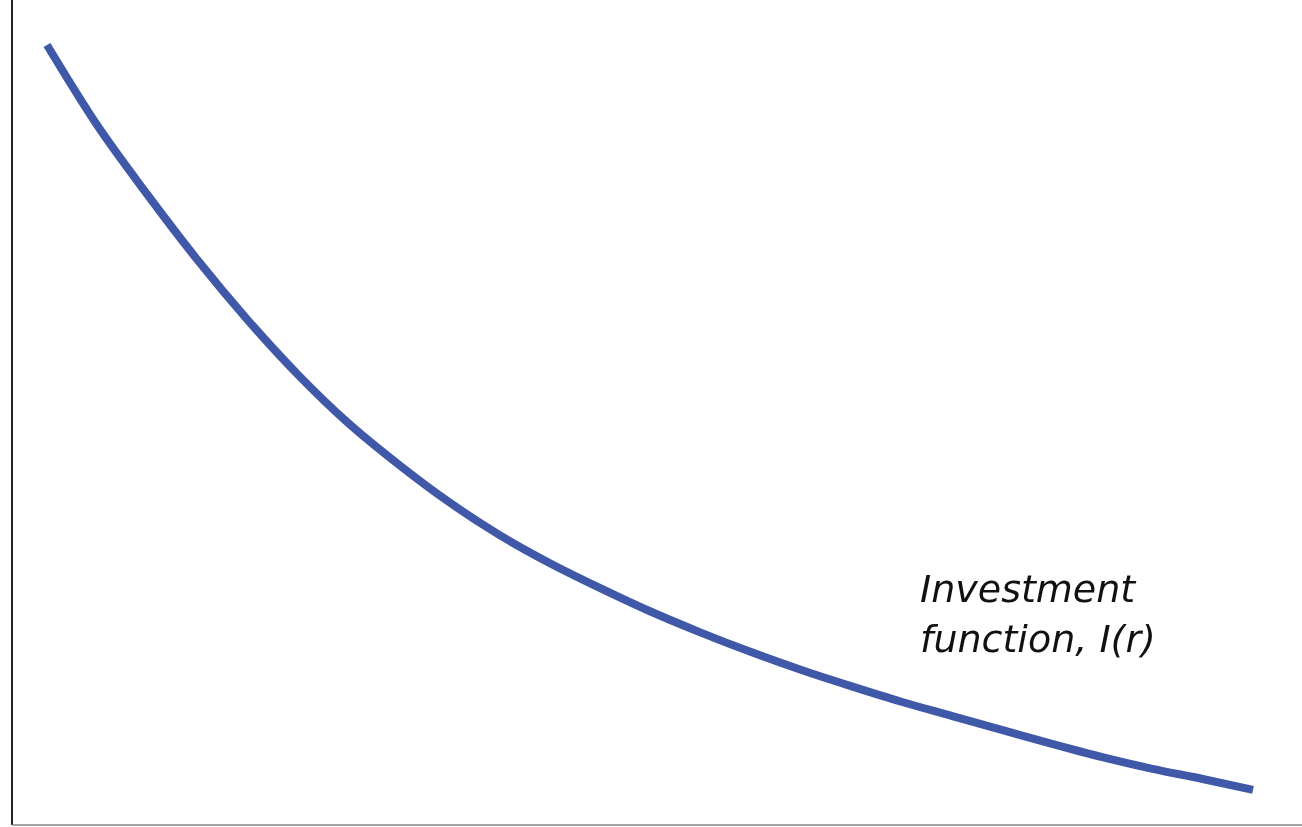 This screenshot has width=1302, height=827. I want to click on annotation: Investment function, I(r), so click(1038, 614).